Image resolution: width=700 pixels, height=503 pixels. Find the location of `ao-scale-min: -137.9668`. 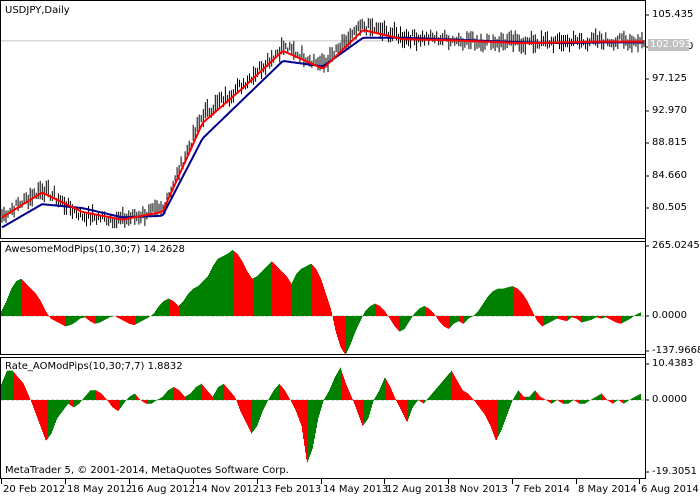

ao-scale-min: -137.9668 is located at coordinates (676, 350).